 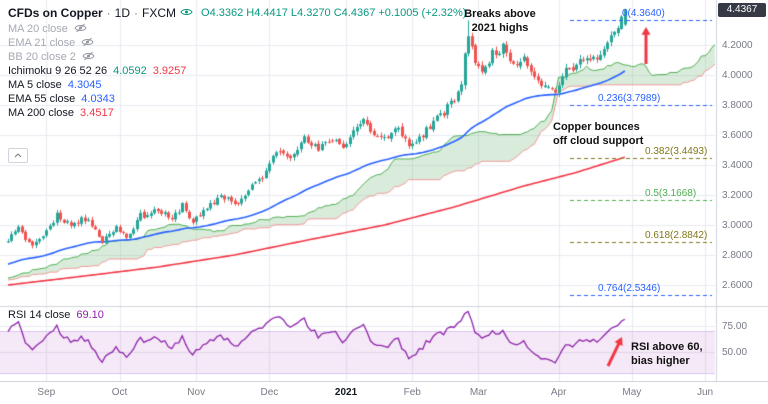 What do you see at coordinates (737, 135) in the screenshot?
I see `price-tick-label: 3.6000` at bounding box center [737, 135].